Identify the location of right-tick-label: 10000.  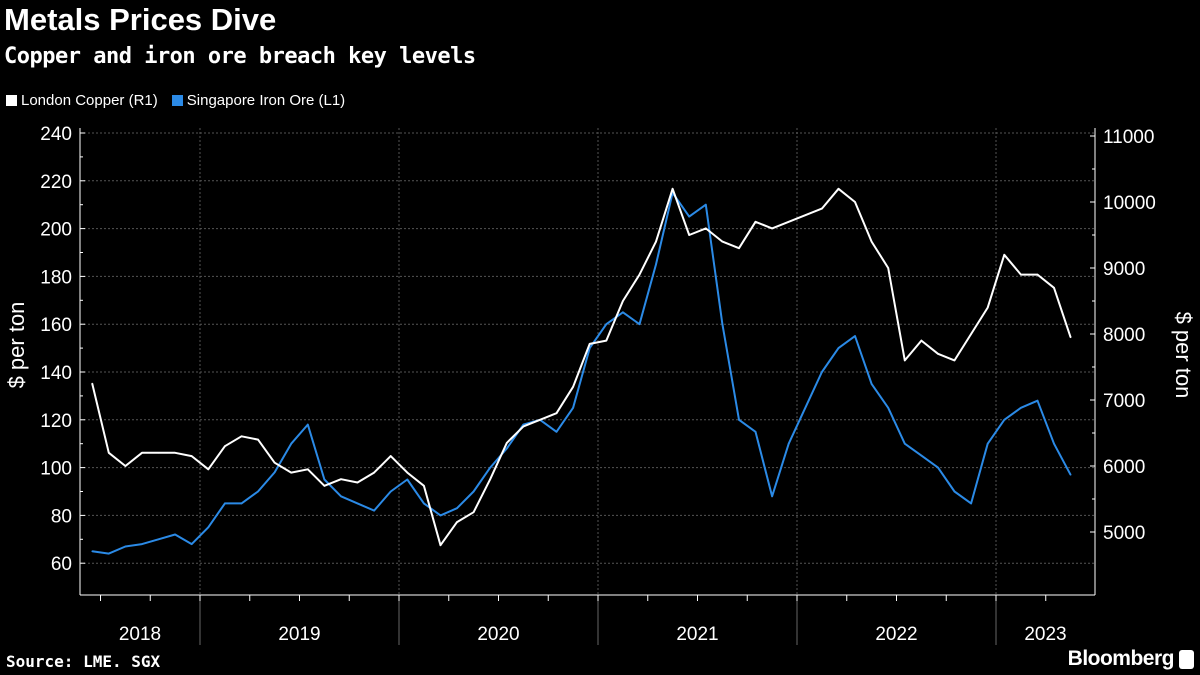
(1129, 203).